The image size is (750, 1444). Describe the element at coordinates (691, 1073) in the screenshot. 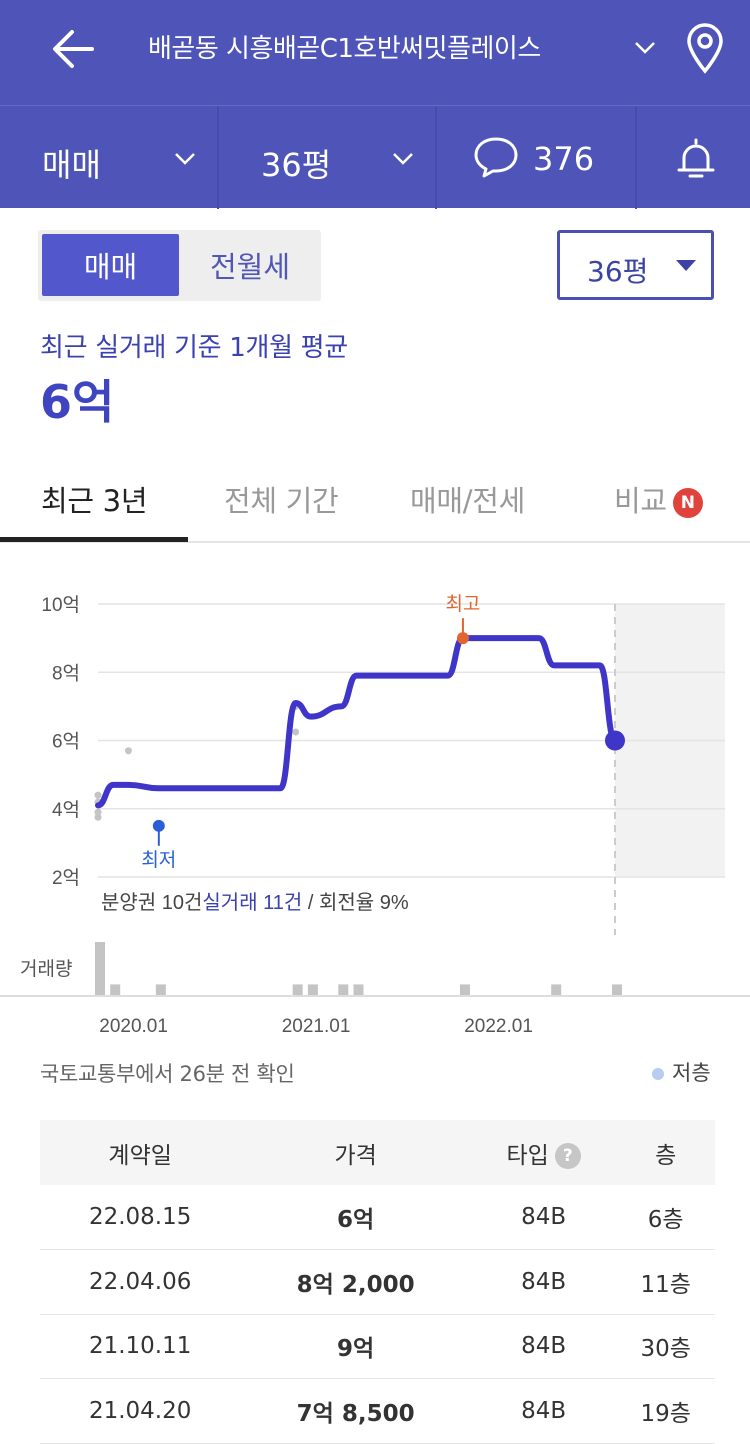

I see `legend-label: 저층` at that location.